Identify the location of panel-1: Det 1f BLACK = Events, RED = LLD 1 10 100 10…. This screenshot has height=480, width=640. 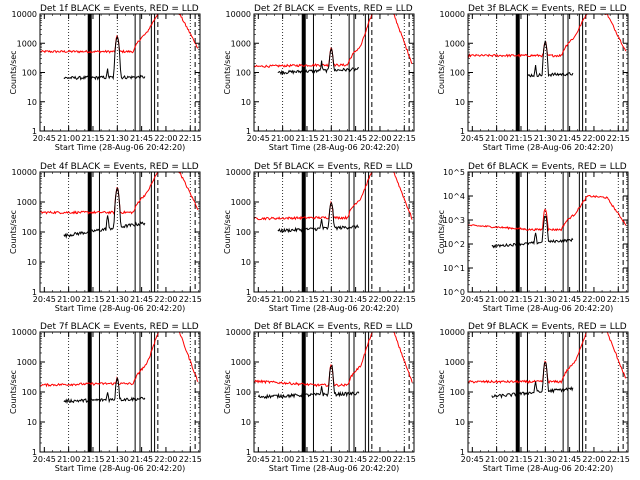
(105, 78).